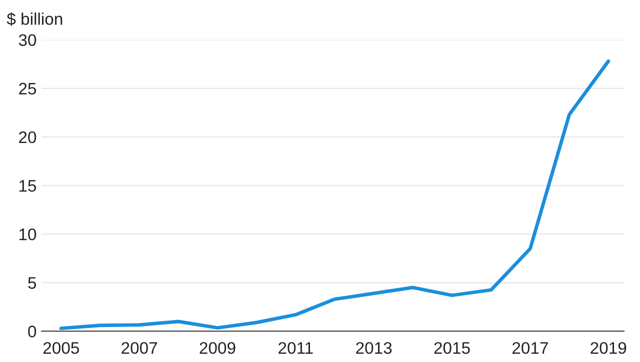  I want to click on y-tick-label: 30, so click(27, 40).